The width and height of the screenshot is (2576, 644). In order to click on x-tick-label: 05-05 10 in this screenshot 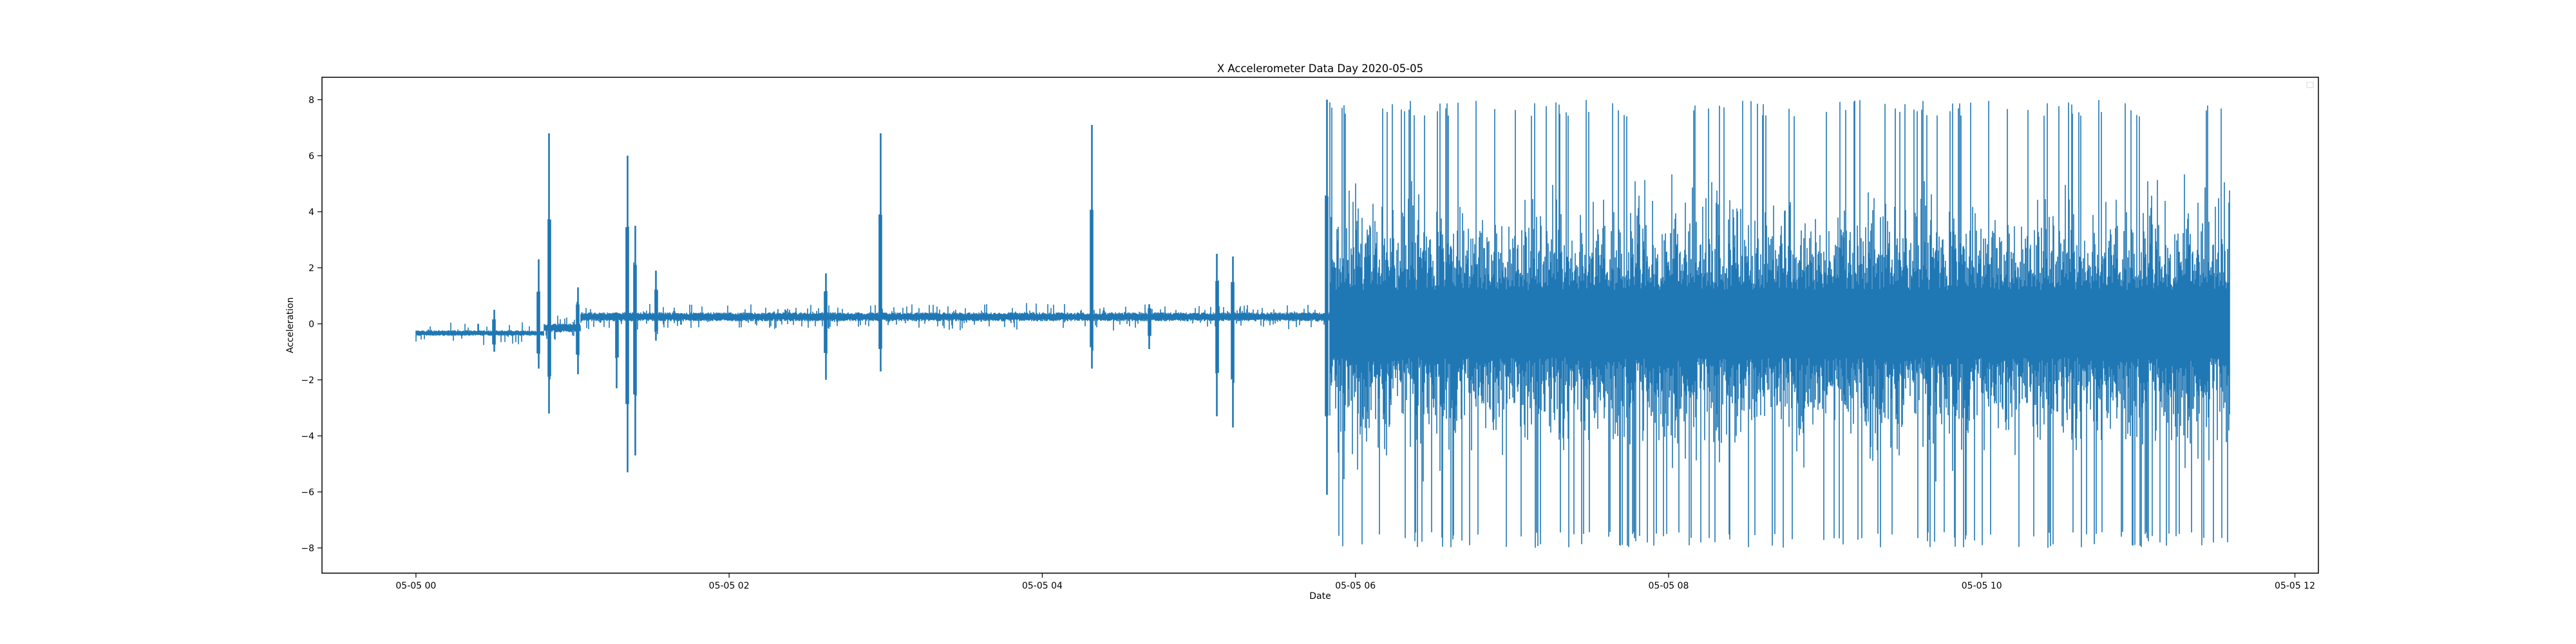, I will do `click(1982, 586)`.